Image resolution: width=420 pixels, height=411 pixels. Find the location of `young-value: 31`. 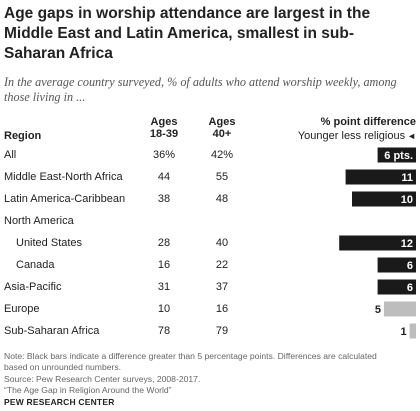

young-value: 31 is located at coordinates (164, 287).